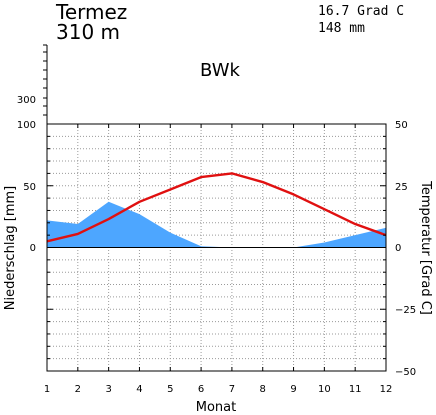 The width and height of the screenshot is (436, 415). Describe the element at coordinates (201, 389) in the screenshot. I see `month-tick-label: 6` at that location.